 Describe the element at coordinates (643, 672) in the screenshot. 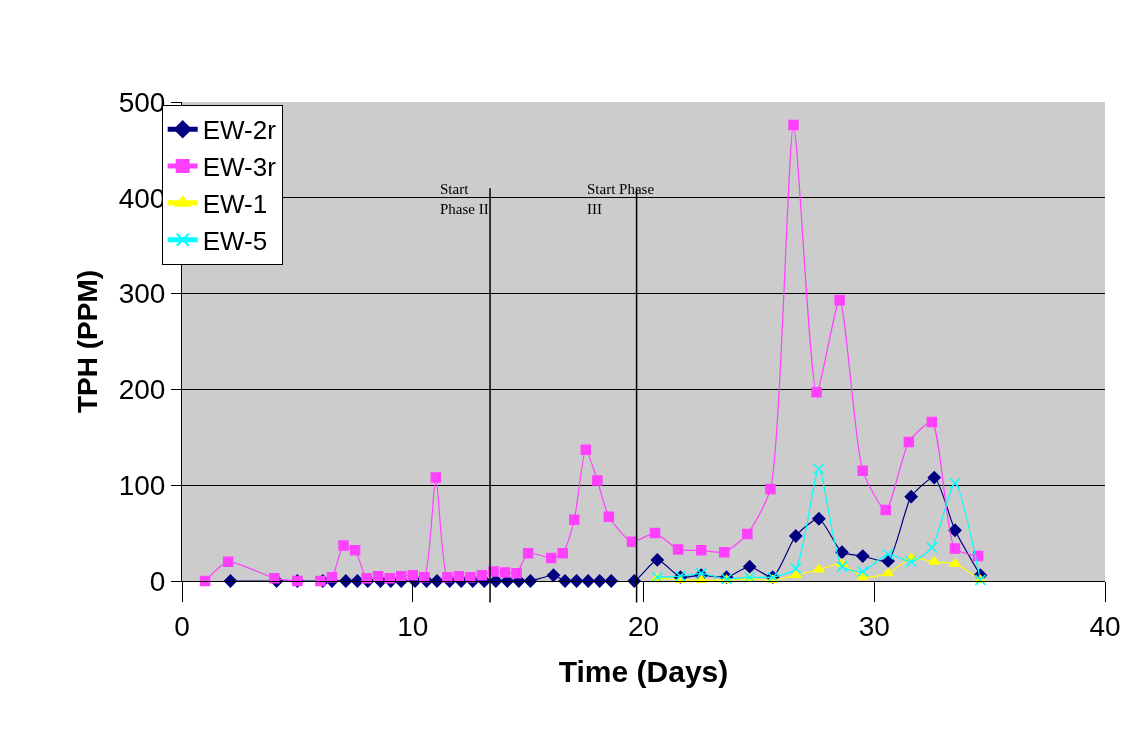

I see `x-axis-title: Time (Days)` at that location.